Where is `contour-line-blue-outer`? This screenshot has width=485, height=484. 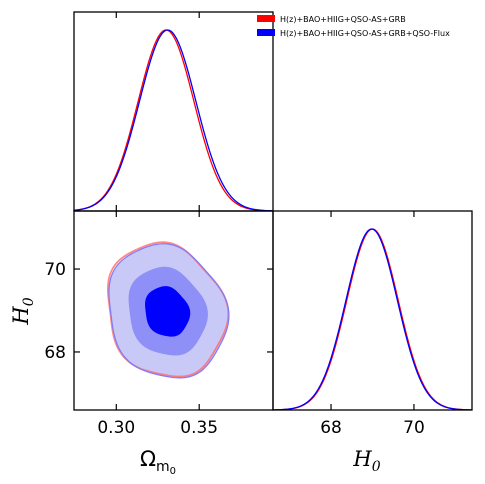 contour-line-blue-outer is located at coordinates (169, 311).